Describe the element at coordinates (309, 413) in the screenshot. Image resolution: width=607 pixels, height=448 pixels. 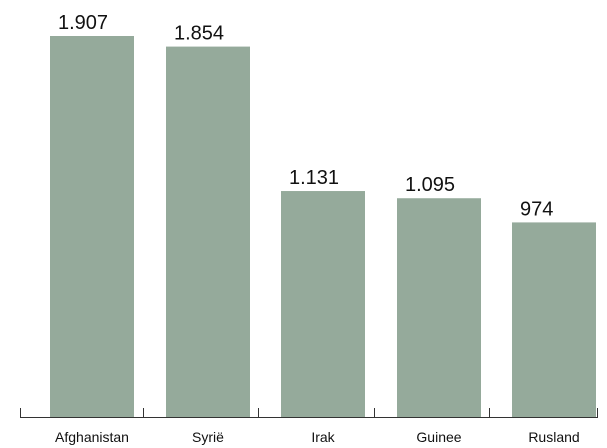
I see `x-ticks-group` at that location.